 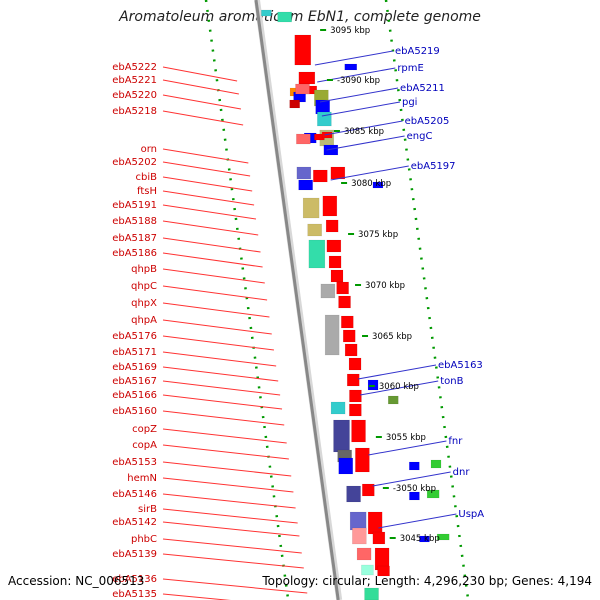 What do you see at coordinates (134, 238) in the screenshot?
I see `gene-label-left-ebA5187: ebA5187` at bounding box center [134, 238].